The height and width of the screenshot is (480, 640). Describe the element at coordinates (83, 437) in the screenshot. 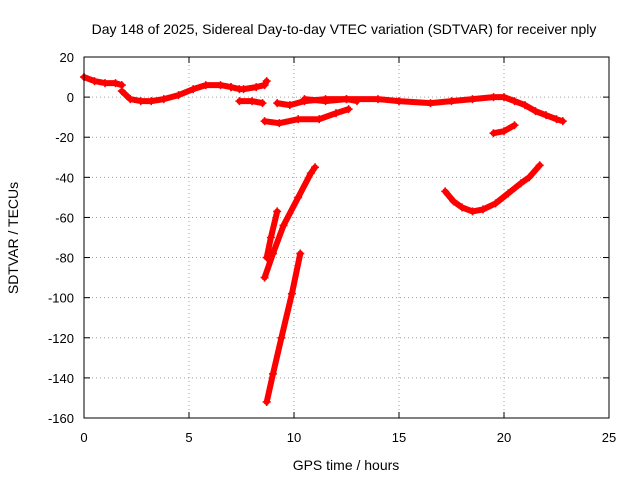

I see `x-tick-label: 0` at that location.